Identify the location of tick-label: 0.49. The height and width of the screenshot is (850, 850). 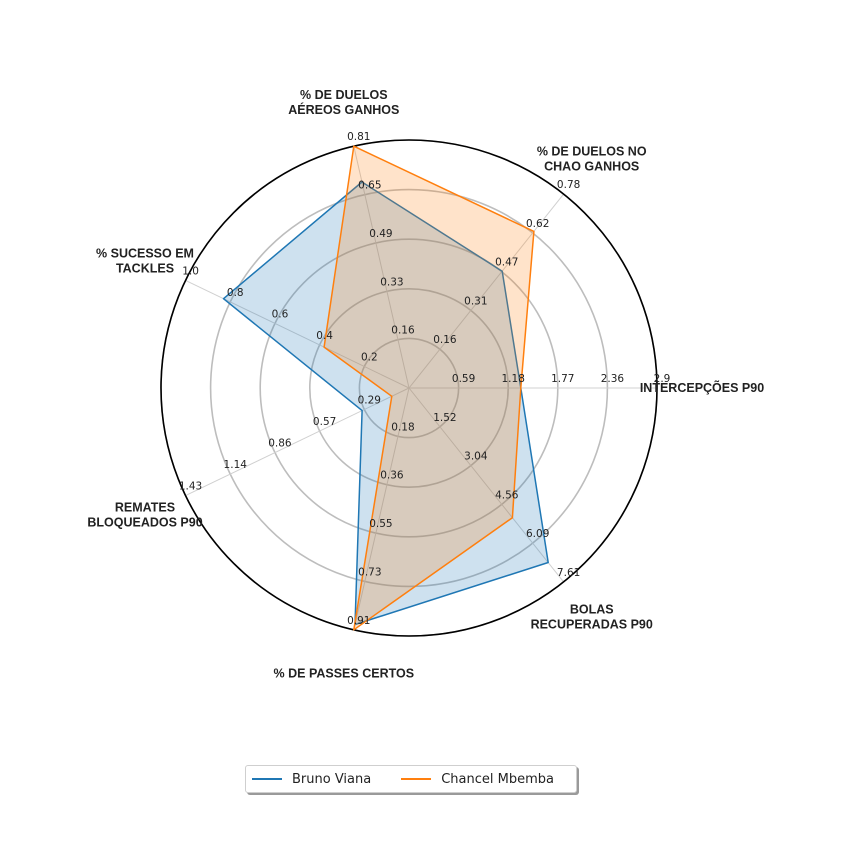
(380, 234).